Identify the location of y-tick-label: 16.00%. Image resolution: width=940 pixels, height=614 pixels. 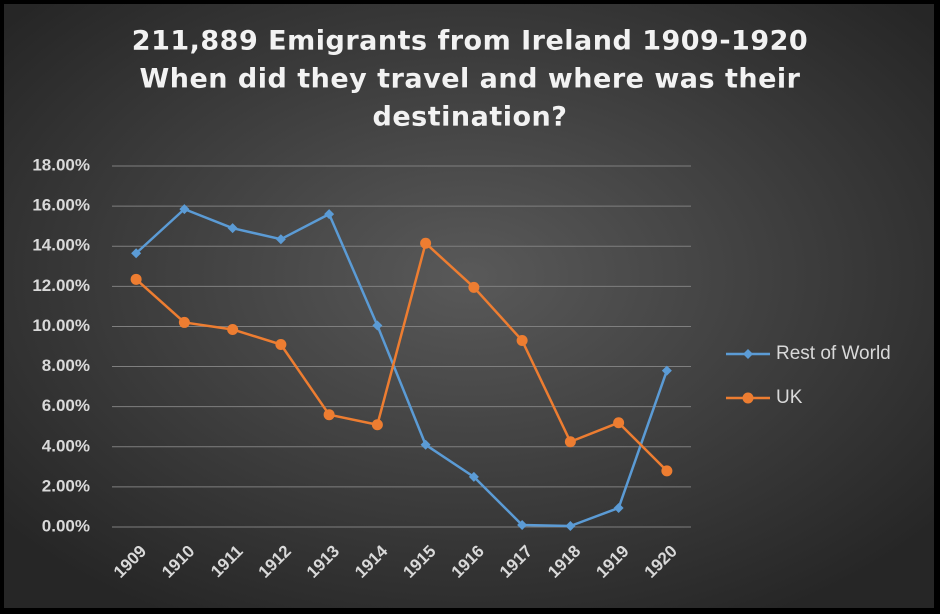
(61, 205).